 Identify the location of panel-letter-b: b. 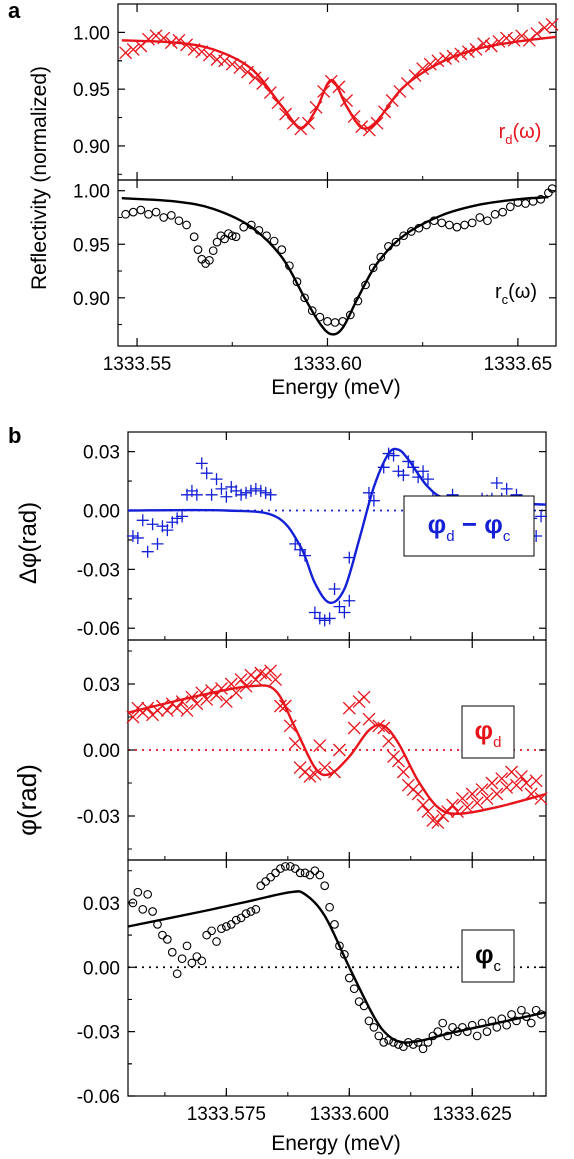
(14, 435).